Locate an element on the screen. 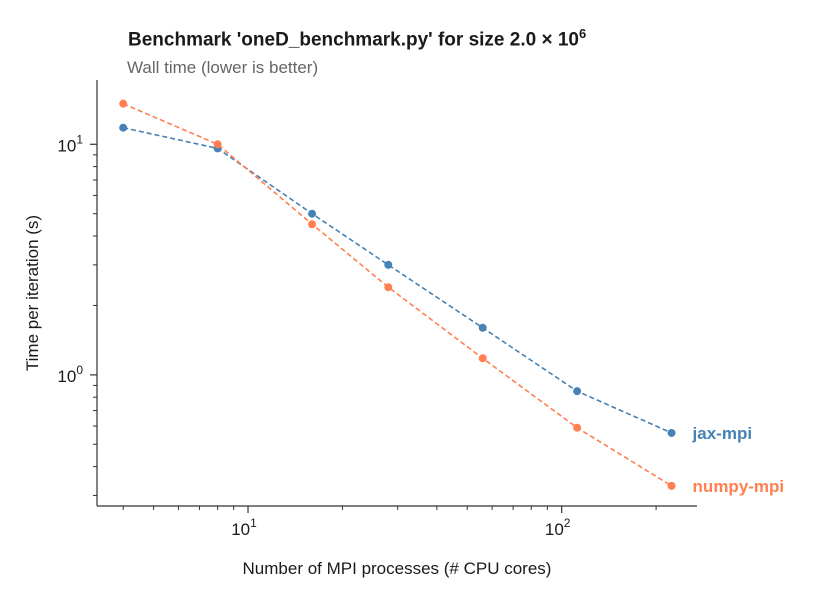 This screenshot has width=825, height=600. y-axis-label: Time per iteration (s) is located at coordinates (32, 293).